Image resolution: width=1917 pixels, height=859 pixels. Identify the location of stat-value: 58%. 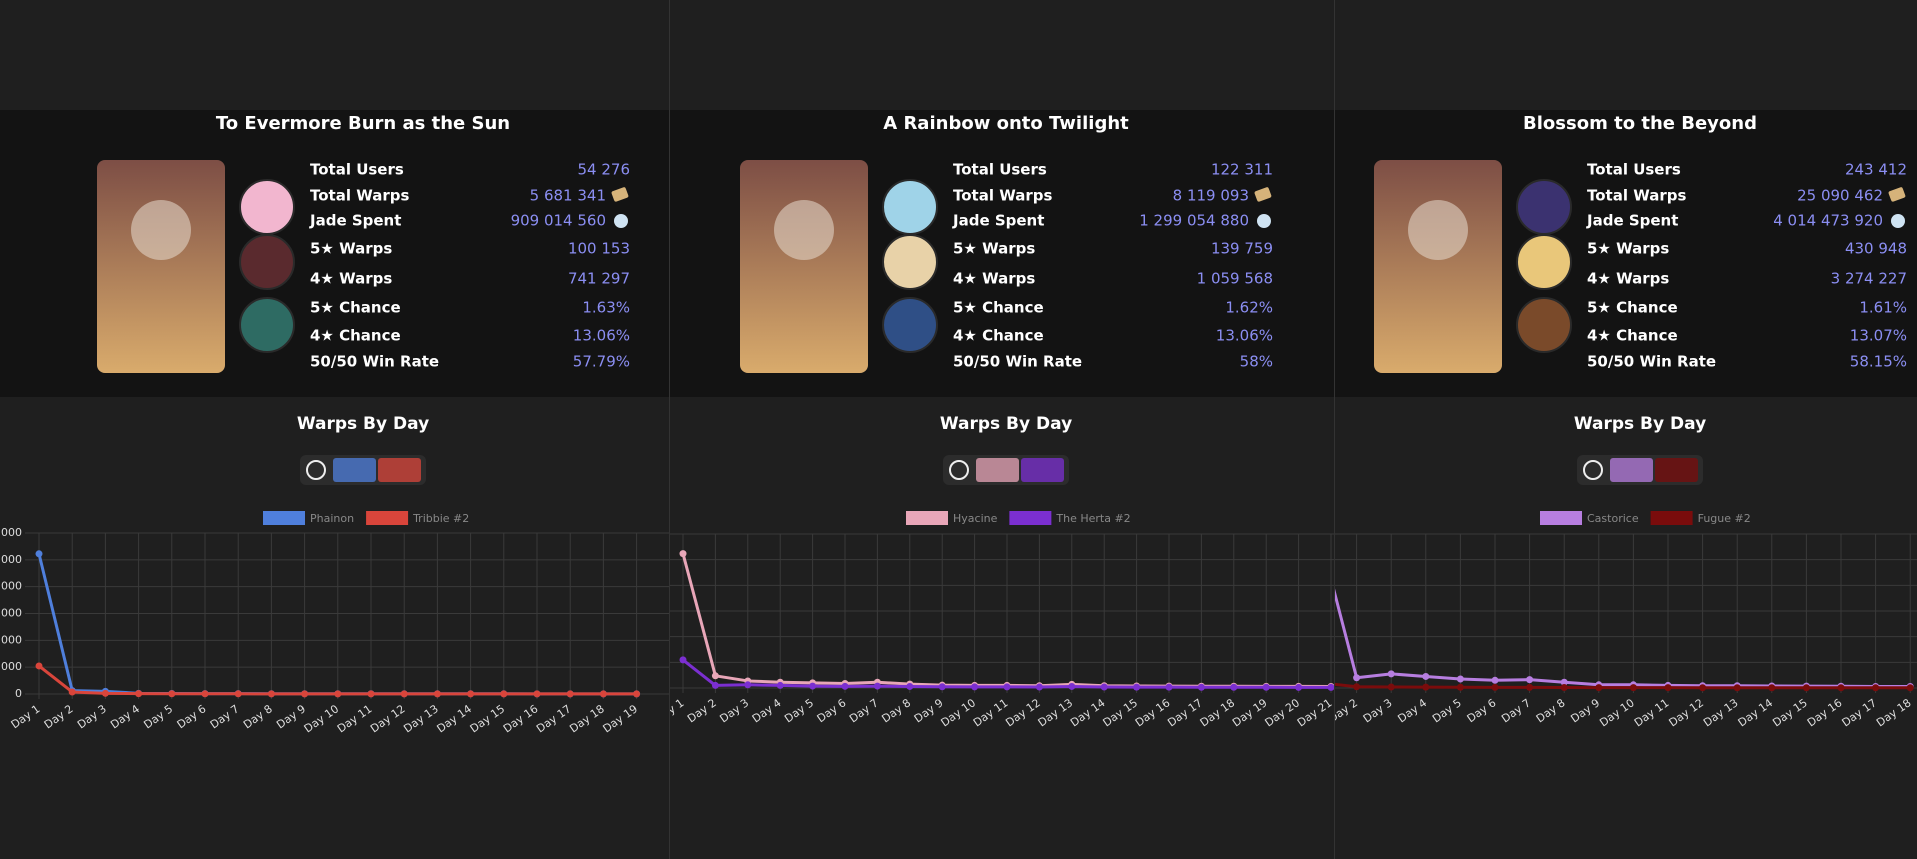
(1256, 362).